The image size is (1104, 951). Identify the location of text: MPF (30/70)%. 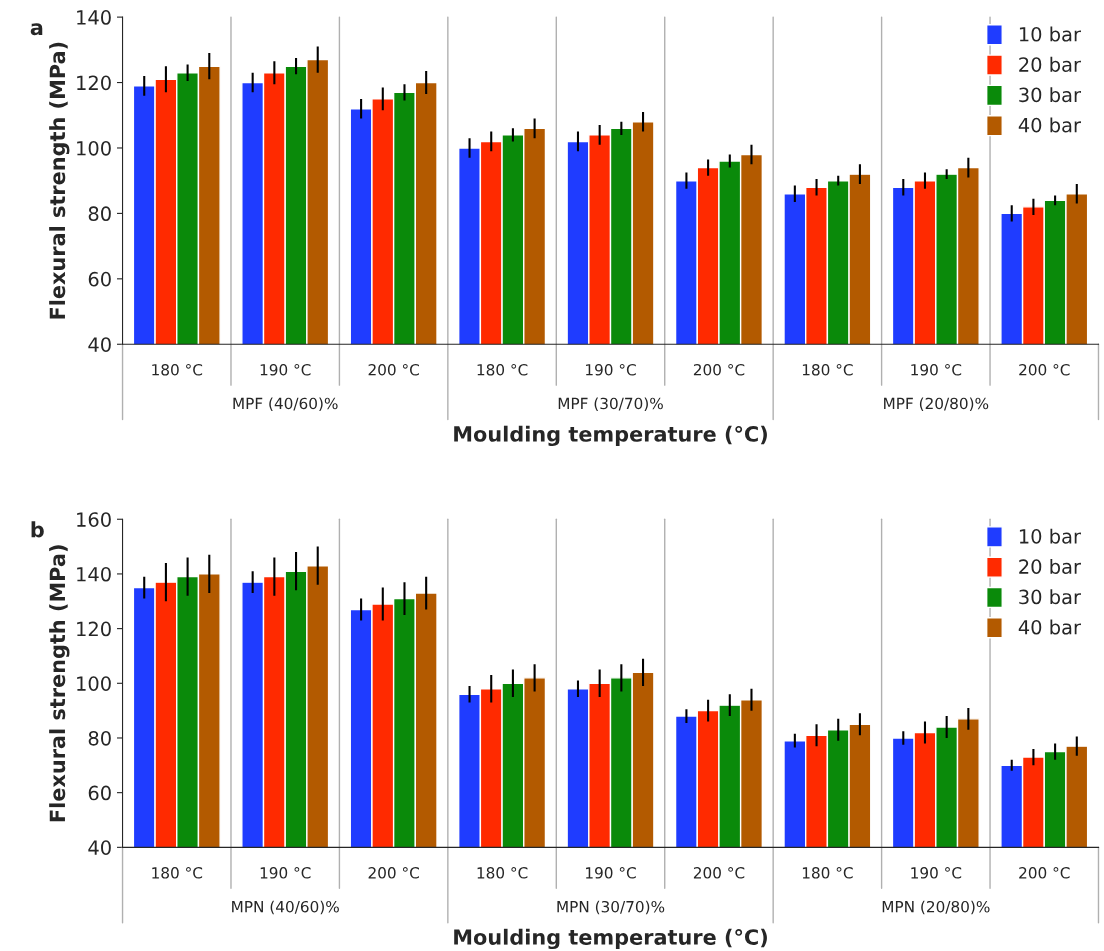
(610, 404).